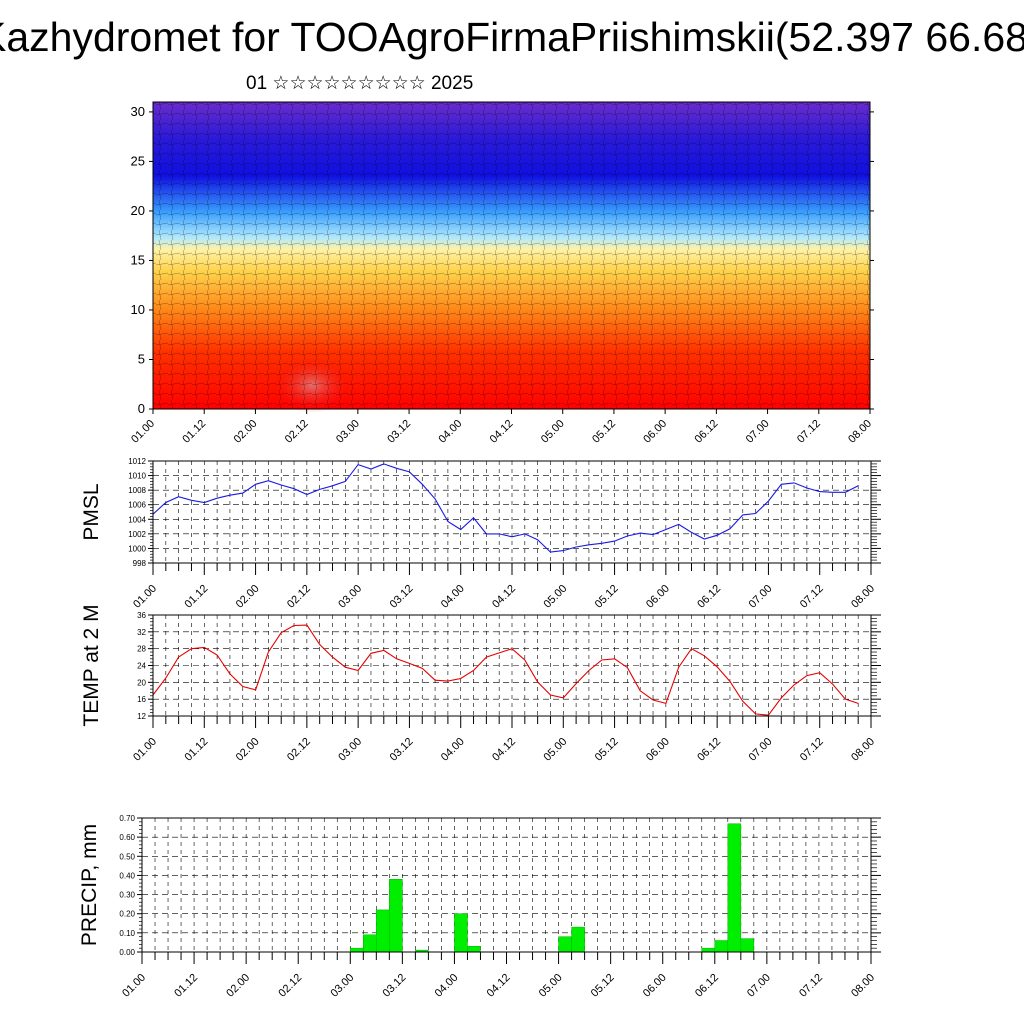  I want to click on ytick-label: 1010, so click(137, 476).